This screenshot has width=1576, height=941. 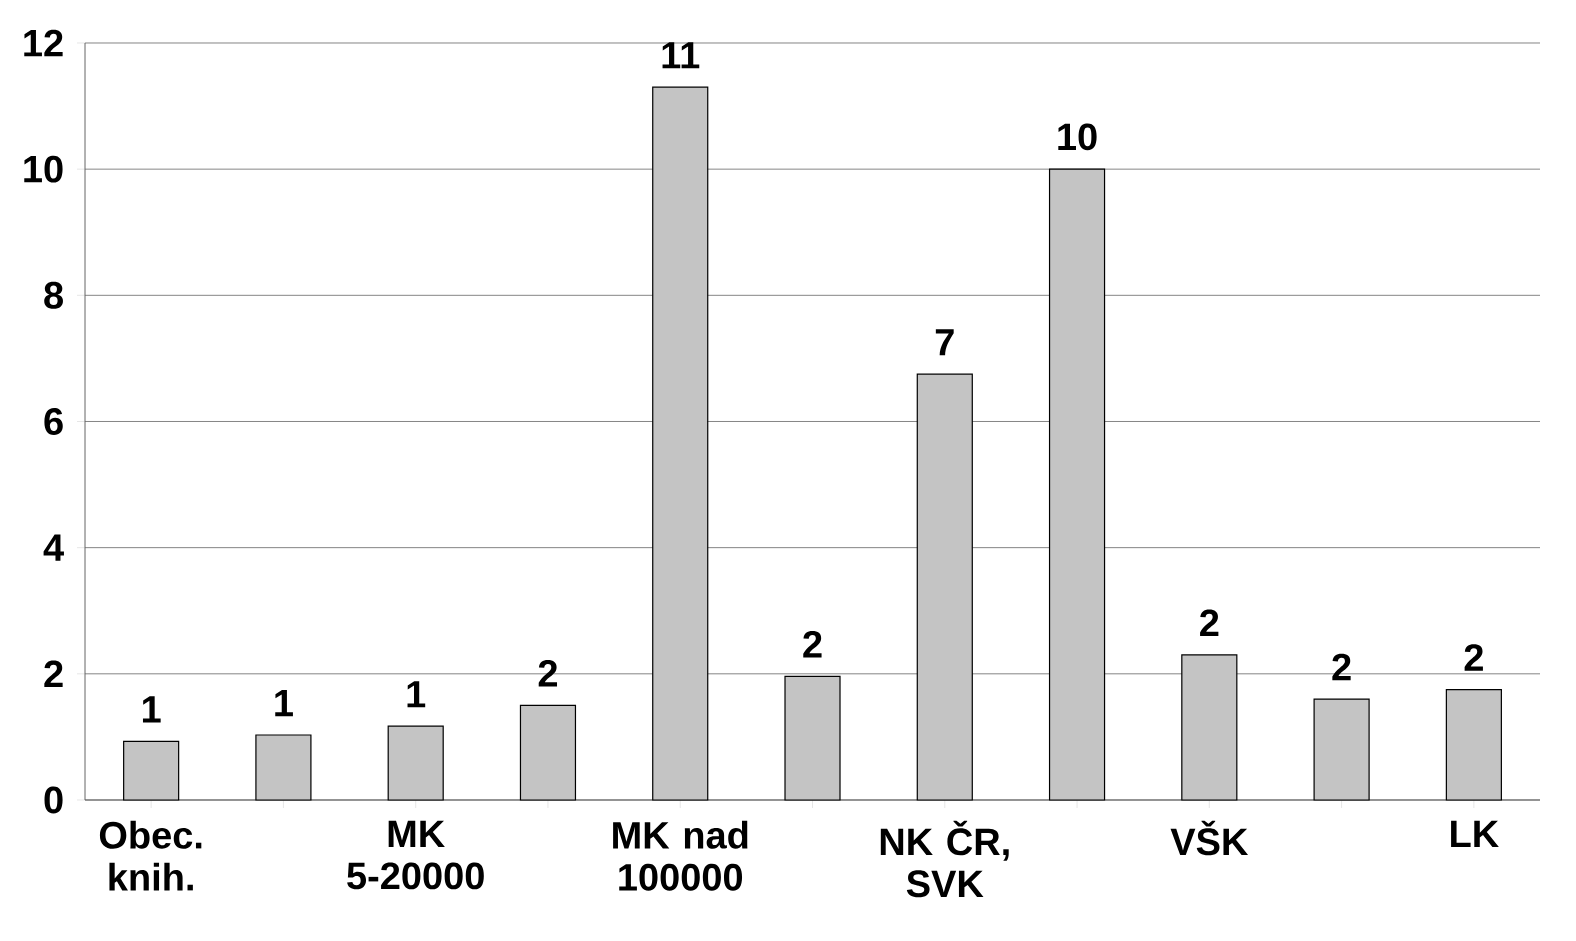 What do you see at coordinates (944, 859) in the screenshot?
I see `x-tick-label: NK ČR, SVK` at bounding box center [944, 859].